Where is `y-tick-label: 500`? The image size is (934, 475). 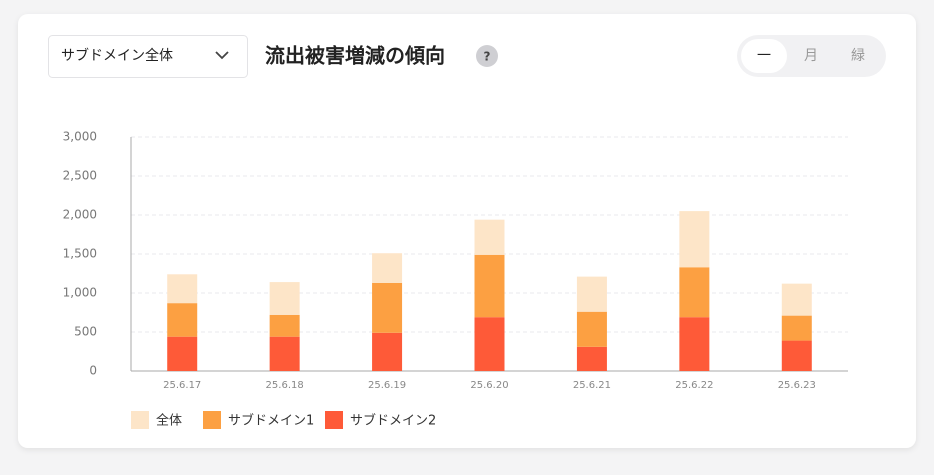 y-tick-label: 500 is located at coordinates (85, 332).